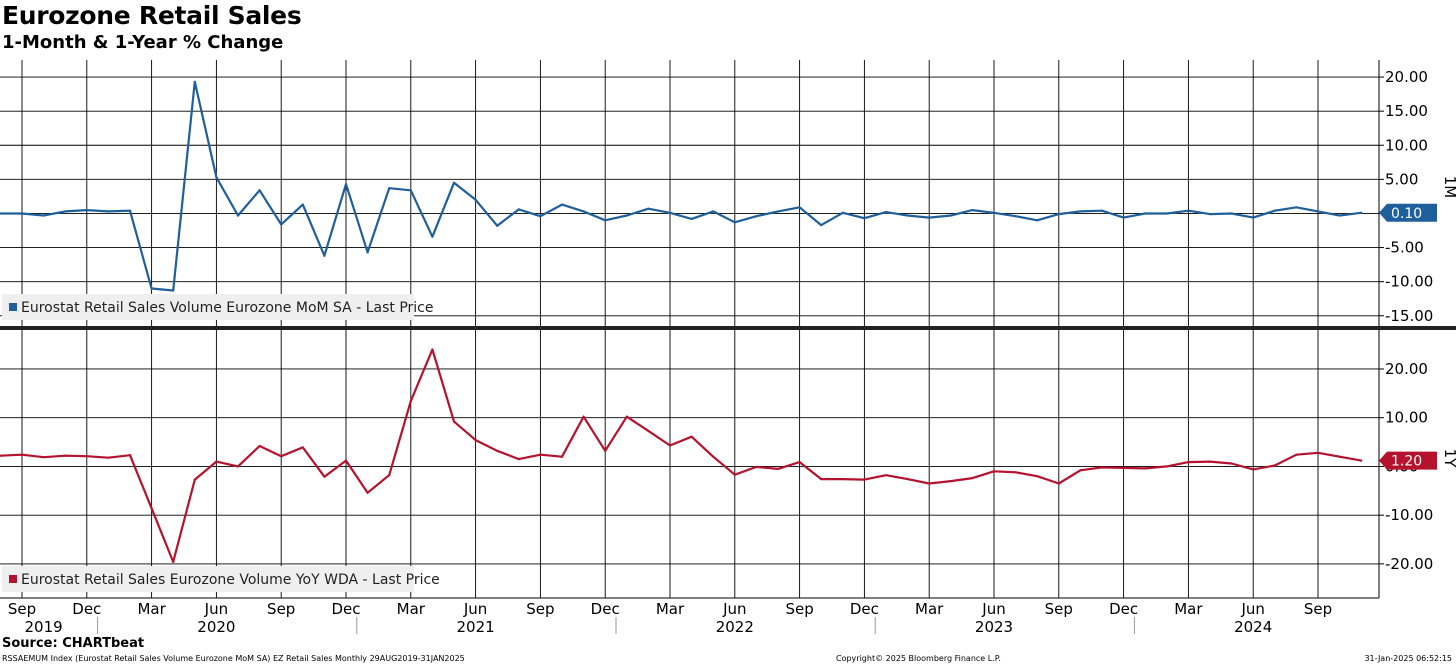 The image size is (1456, 665). What do you see at coordinates (1406, 369) in the screenshot?
I see `y-tick-label: 20.00` at bounding box center [1406, 369].